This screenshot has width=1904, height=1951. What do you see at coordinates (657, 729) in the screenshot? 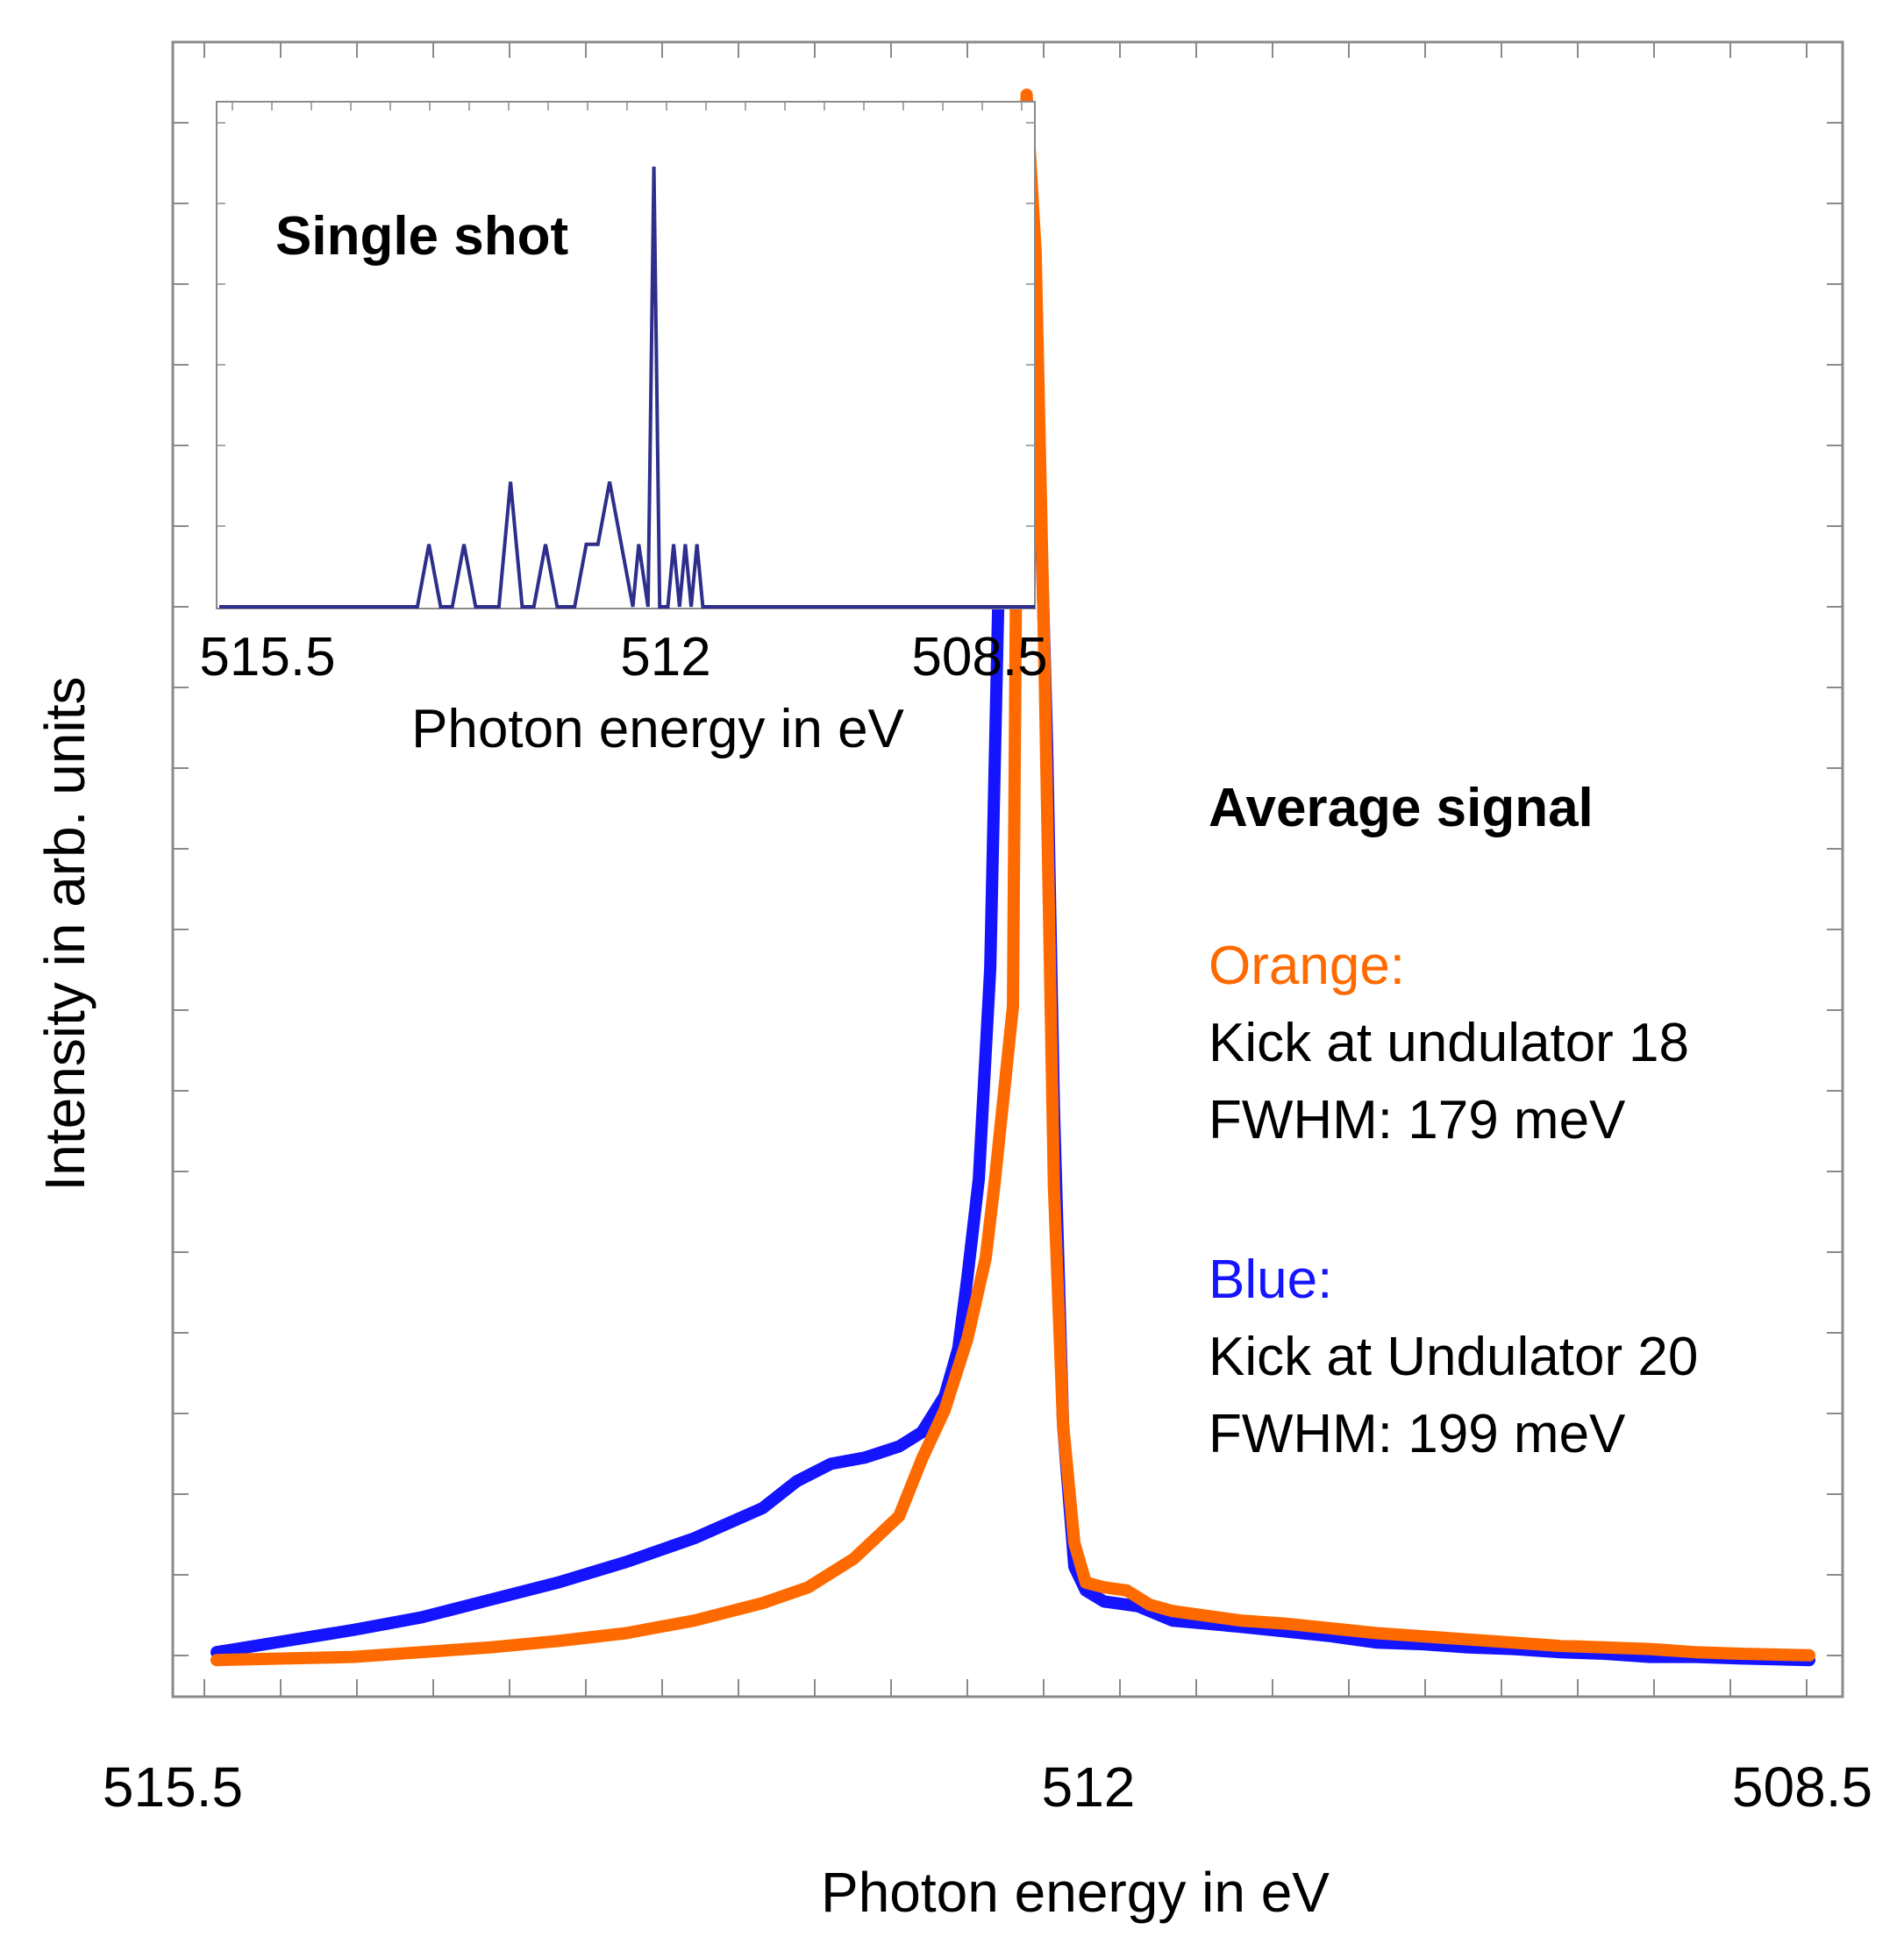
I see `inset-x-axis-label: Photon energy in eV` at bounding box center [657, 729].